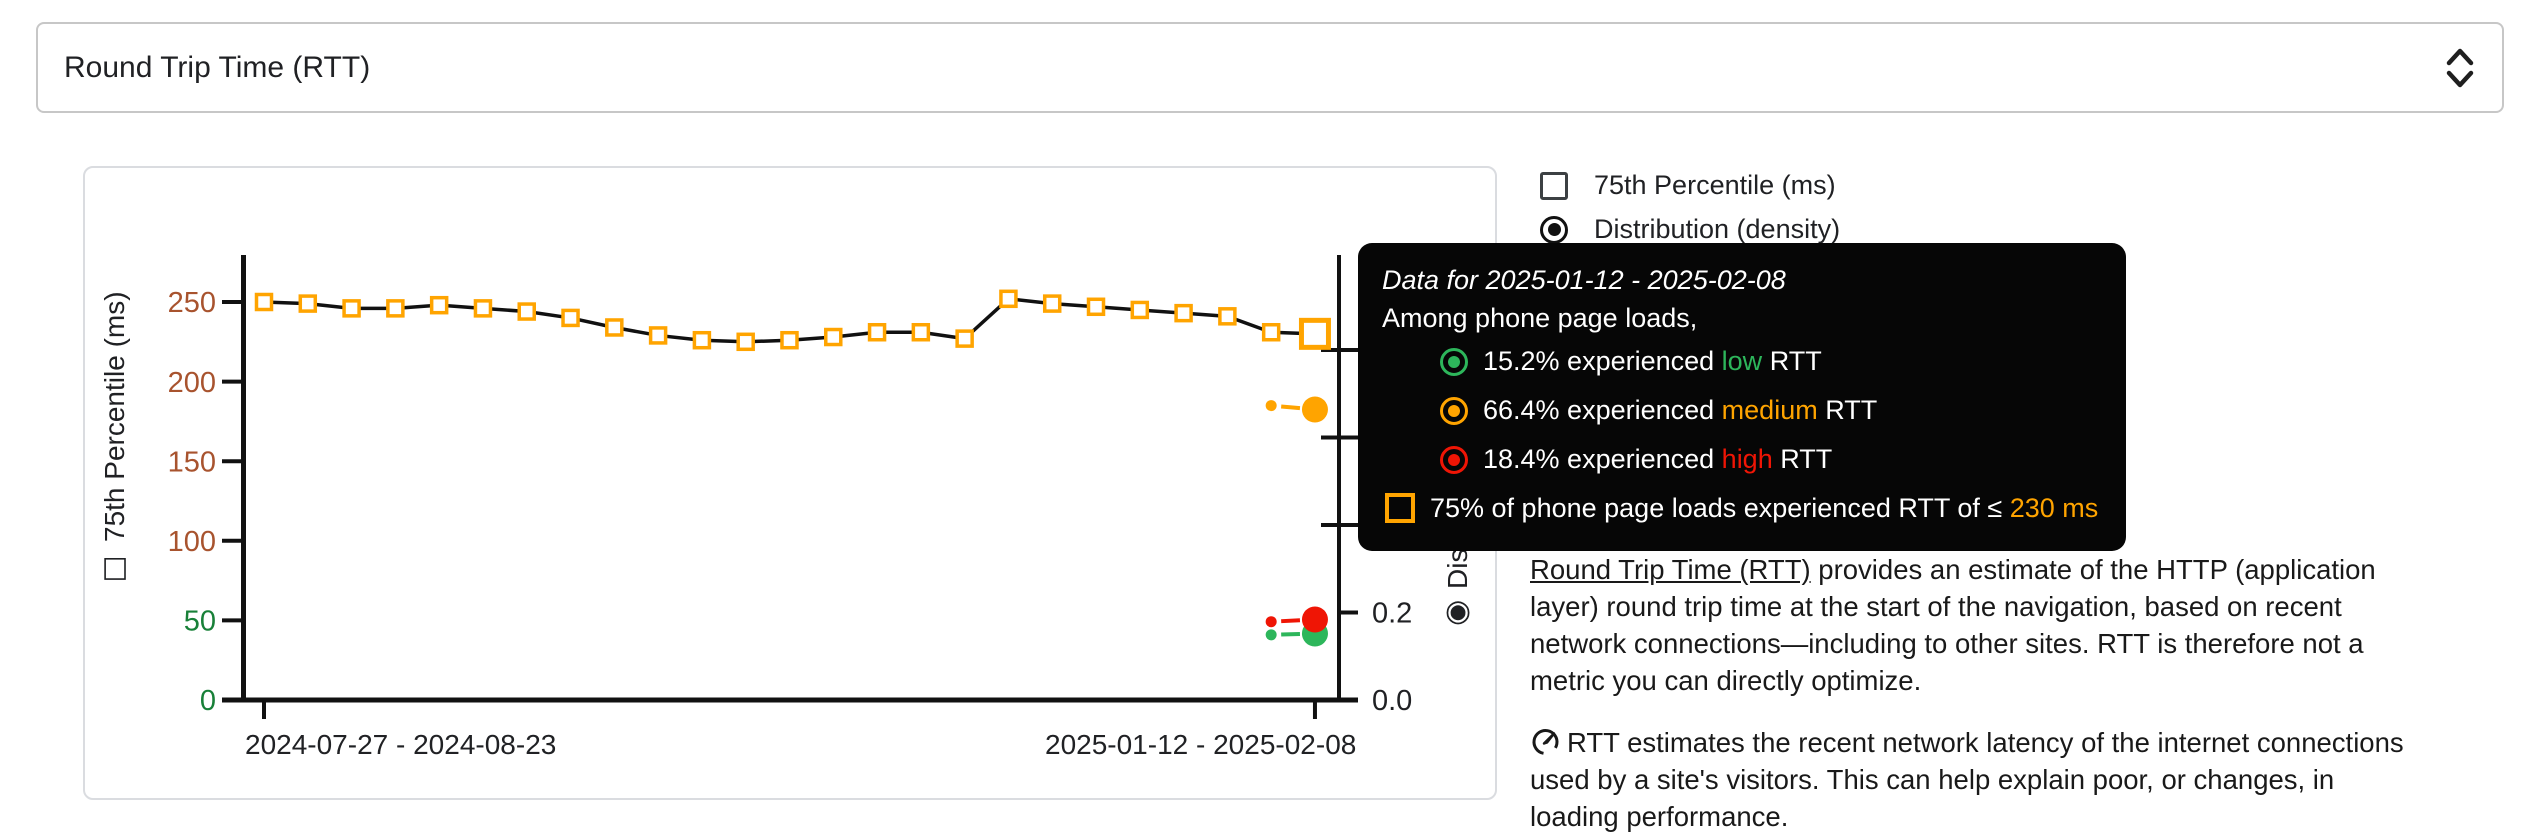  I want to click on percentile-checkbox-glyph: ☐, so click(115, 567).